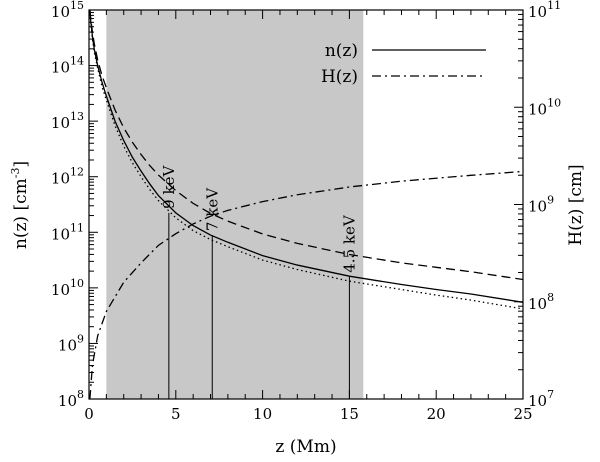  Describe the element at coordinates (212, 209) in the screenshot. I see `energy-marker-label: 7 keV` at that location.